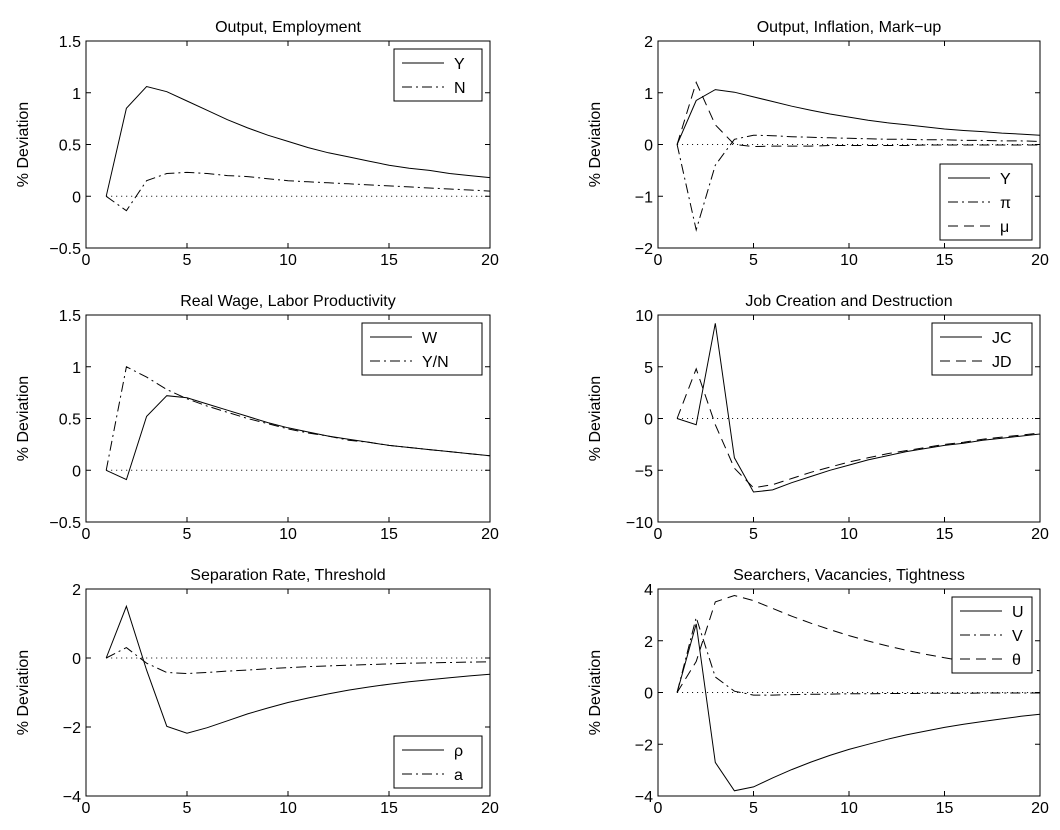 The image size is (1060, 830). I want to click on legend-label: JC, so click(1002, 338).